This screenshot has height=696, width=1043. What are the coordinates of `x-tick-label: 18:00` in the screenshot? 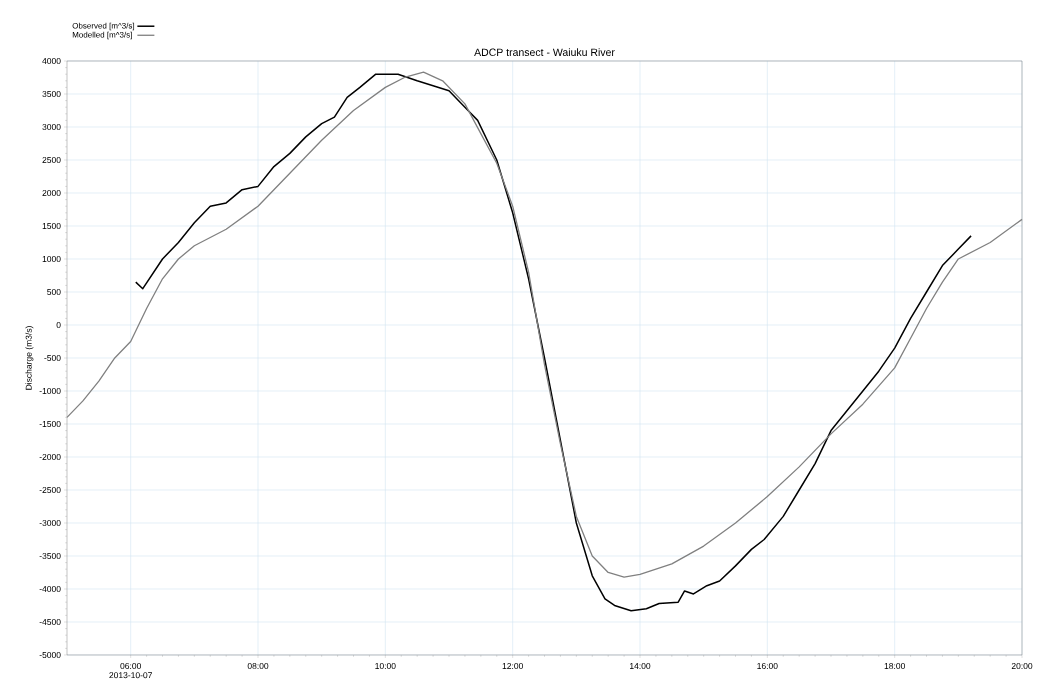 It's located at (894, 666).